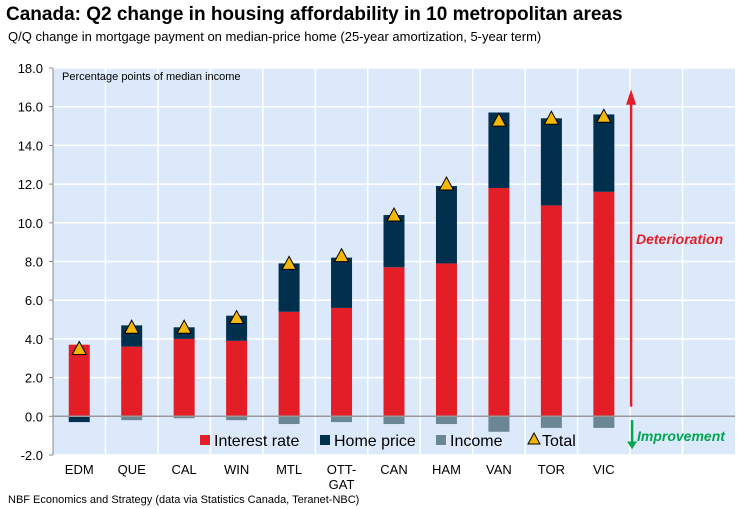 The width and height of the screenshot is (737, 509). What do you see at coordinates (393, 469) in the screenshot?
I see `x-tick-label: CAN` at bounding box center [393, 469].